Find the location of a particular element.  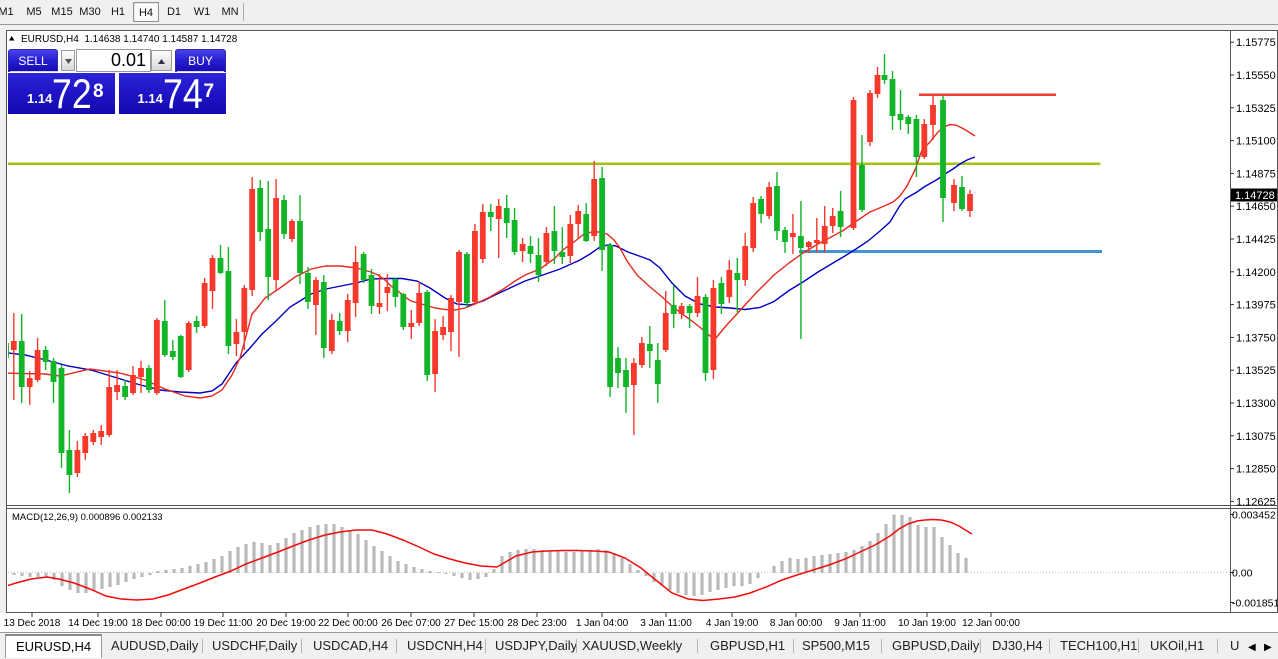

svg-text: 10 Jan 19:00 is located at coordinates (927, 623).